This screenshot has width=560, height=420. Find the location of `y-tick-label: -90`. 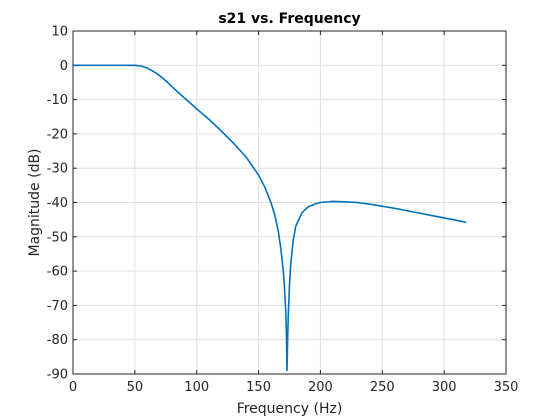

y-tick-label: -90 is located at coordinates (57, 375).